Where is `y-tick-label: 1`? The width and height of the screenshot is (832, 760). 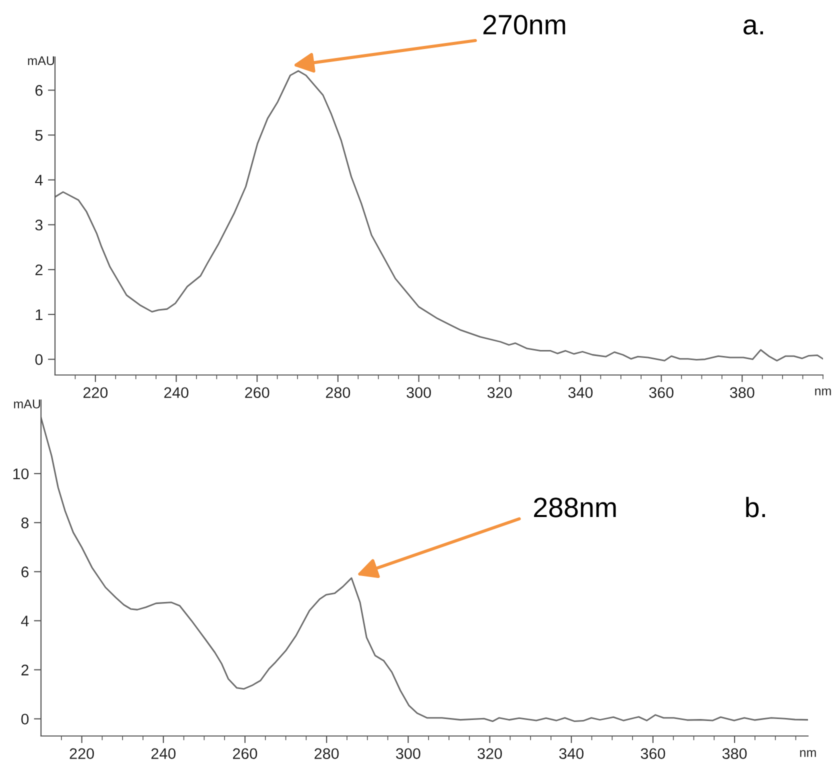 y-tick-label: 1 is located at coordinates (39, 314).